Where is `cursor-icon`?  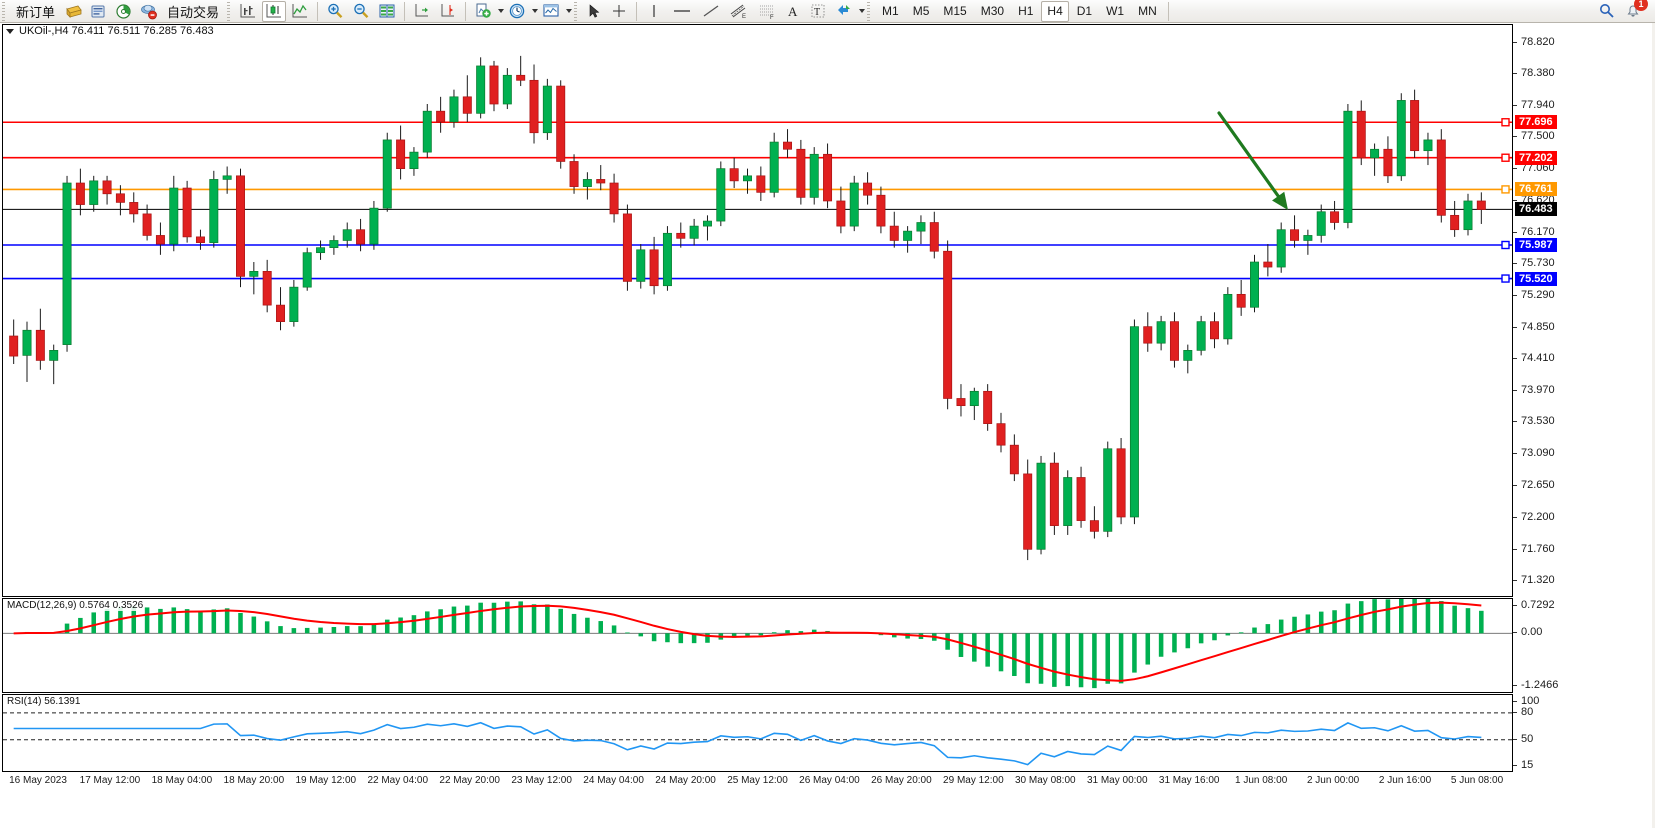
cursor-icon is located at coordinates (594, 11).